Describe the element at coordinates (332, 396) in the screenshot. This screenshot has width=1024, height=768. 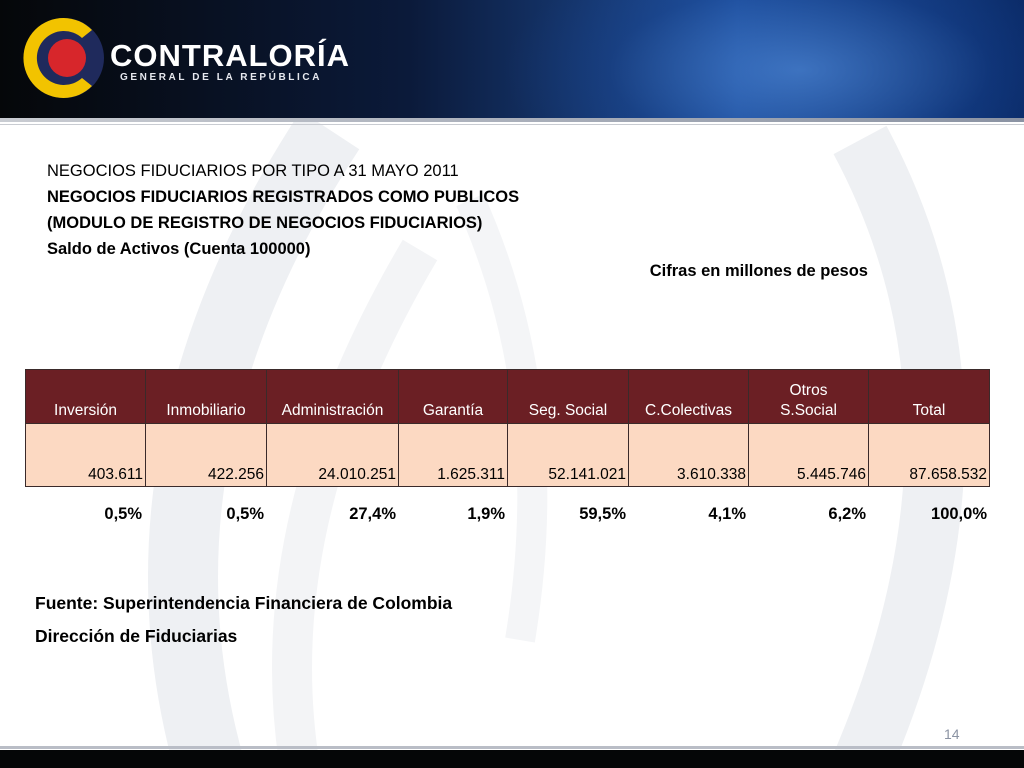
I see `header-cell: Administración` at that location.